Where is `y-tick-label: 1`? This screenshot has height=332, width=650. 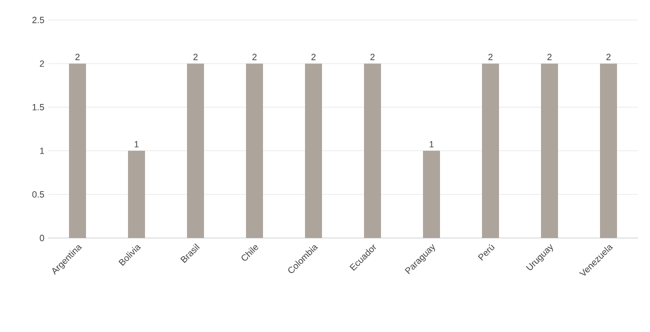
y-tick-label: 1 is located at coordinates (42, 151).